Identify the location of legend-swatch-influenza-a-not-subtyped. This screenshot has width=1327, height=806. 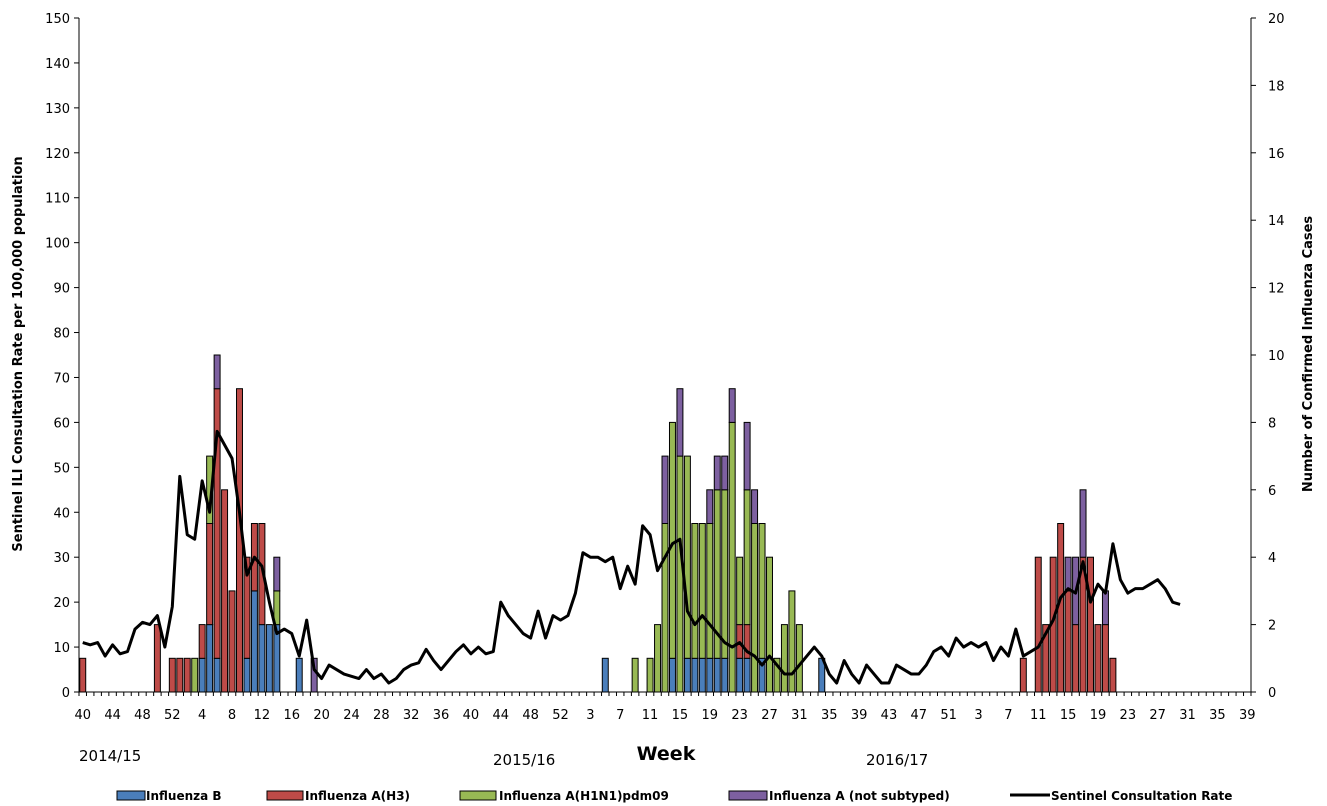
(748, 795).